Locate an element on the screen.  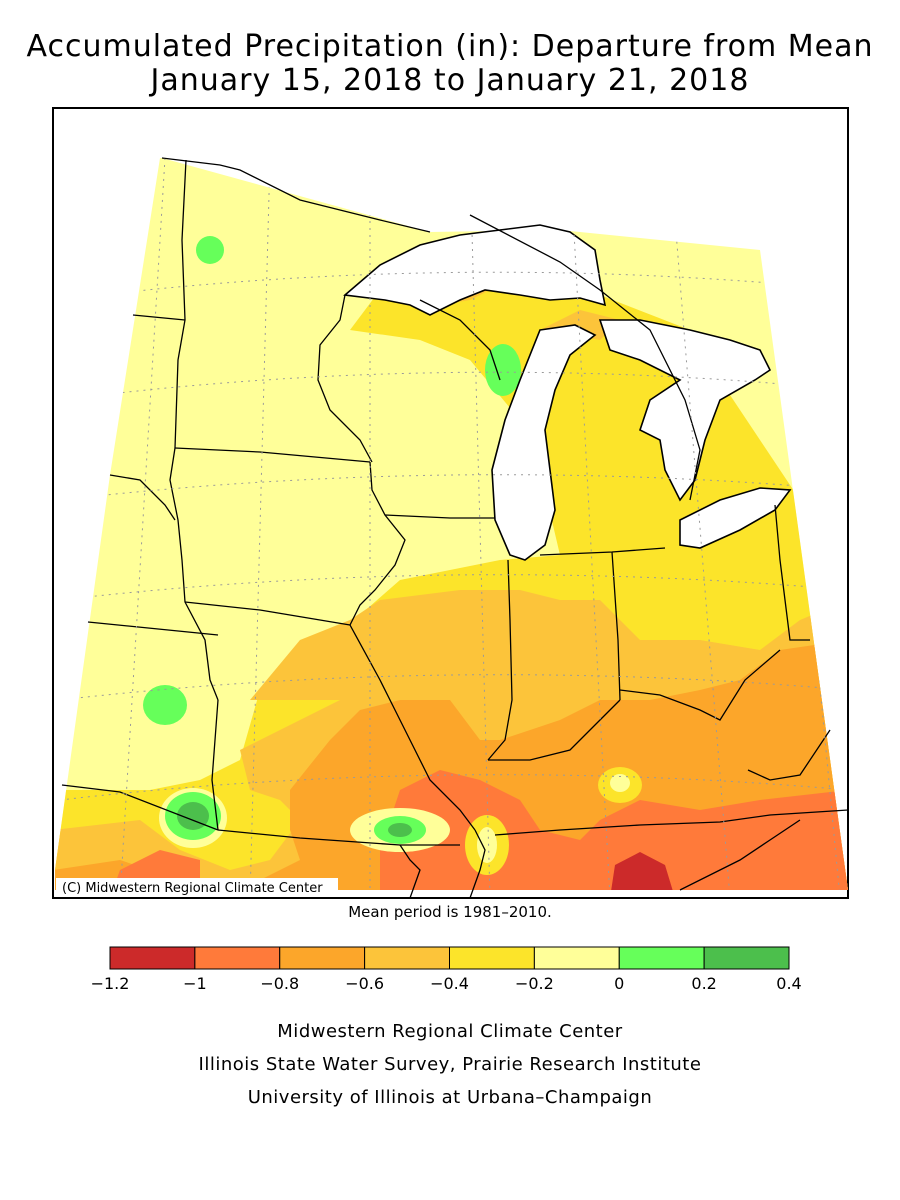
border-nebraska-kansas is located at coordinates (153, 628).